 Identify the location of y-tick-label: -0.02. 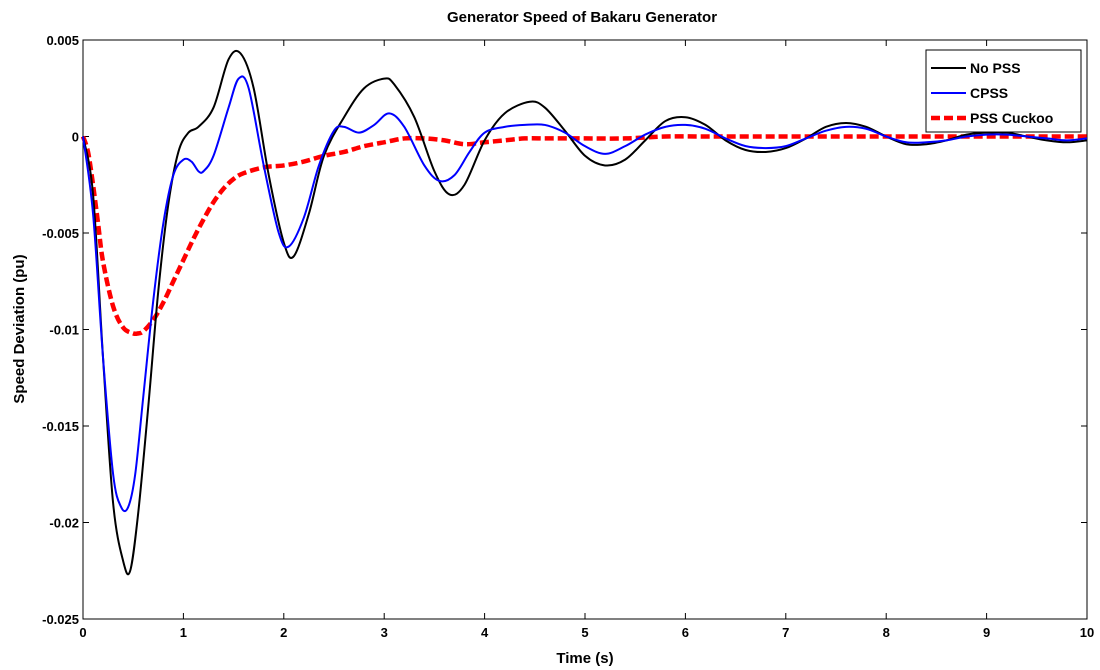
(64, 523).